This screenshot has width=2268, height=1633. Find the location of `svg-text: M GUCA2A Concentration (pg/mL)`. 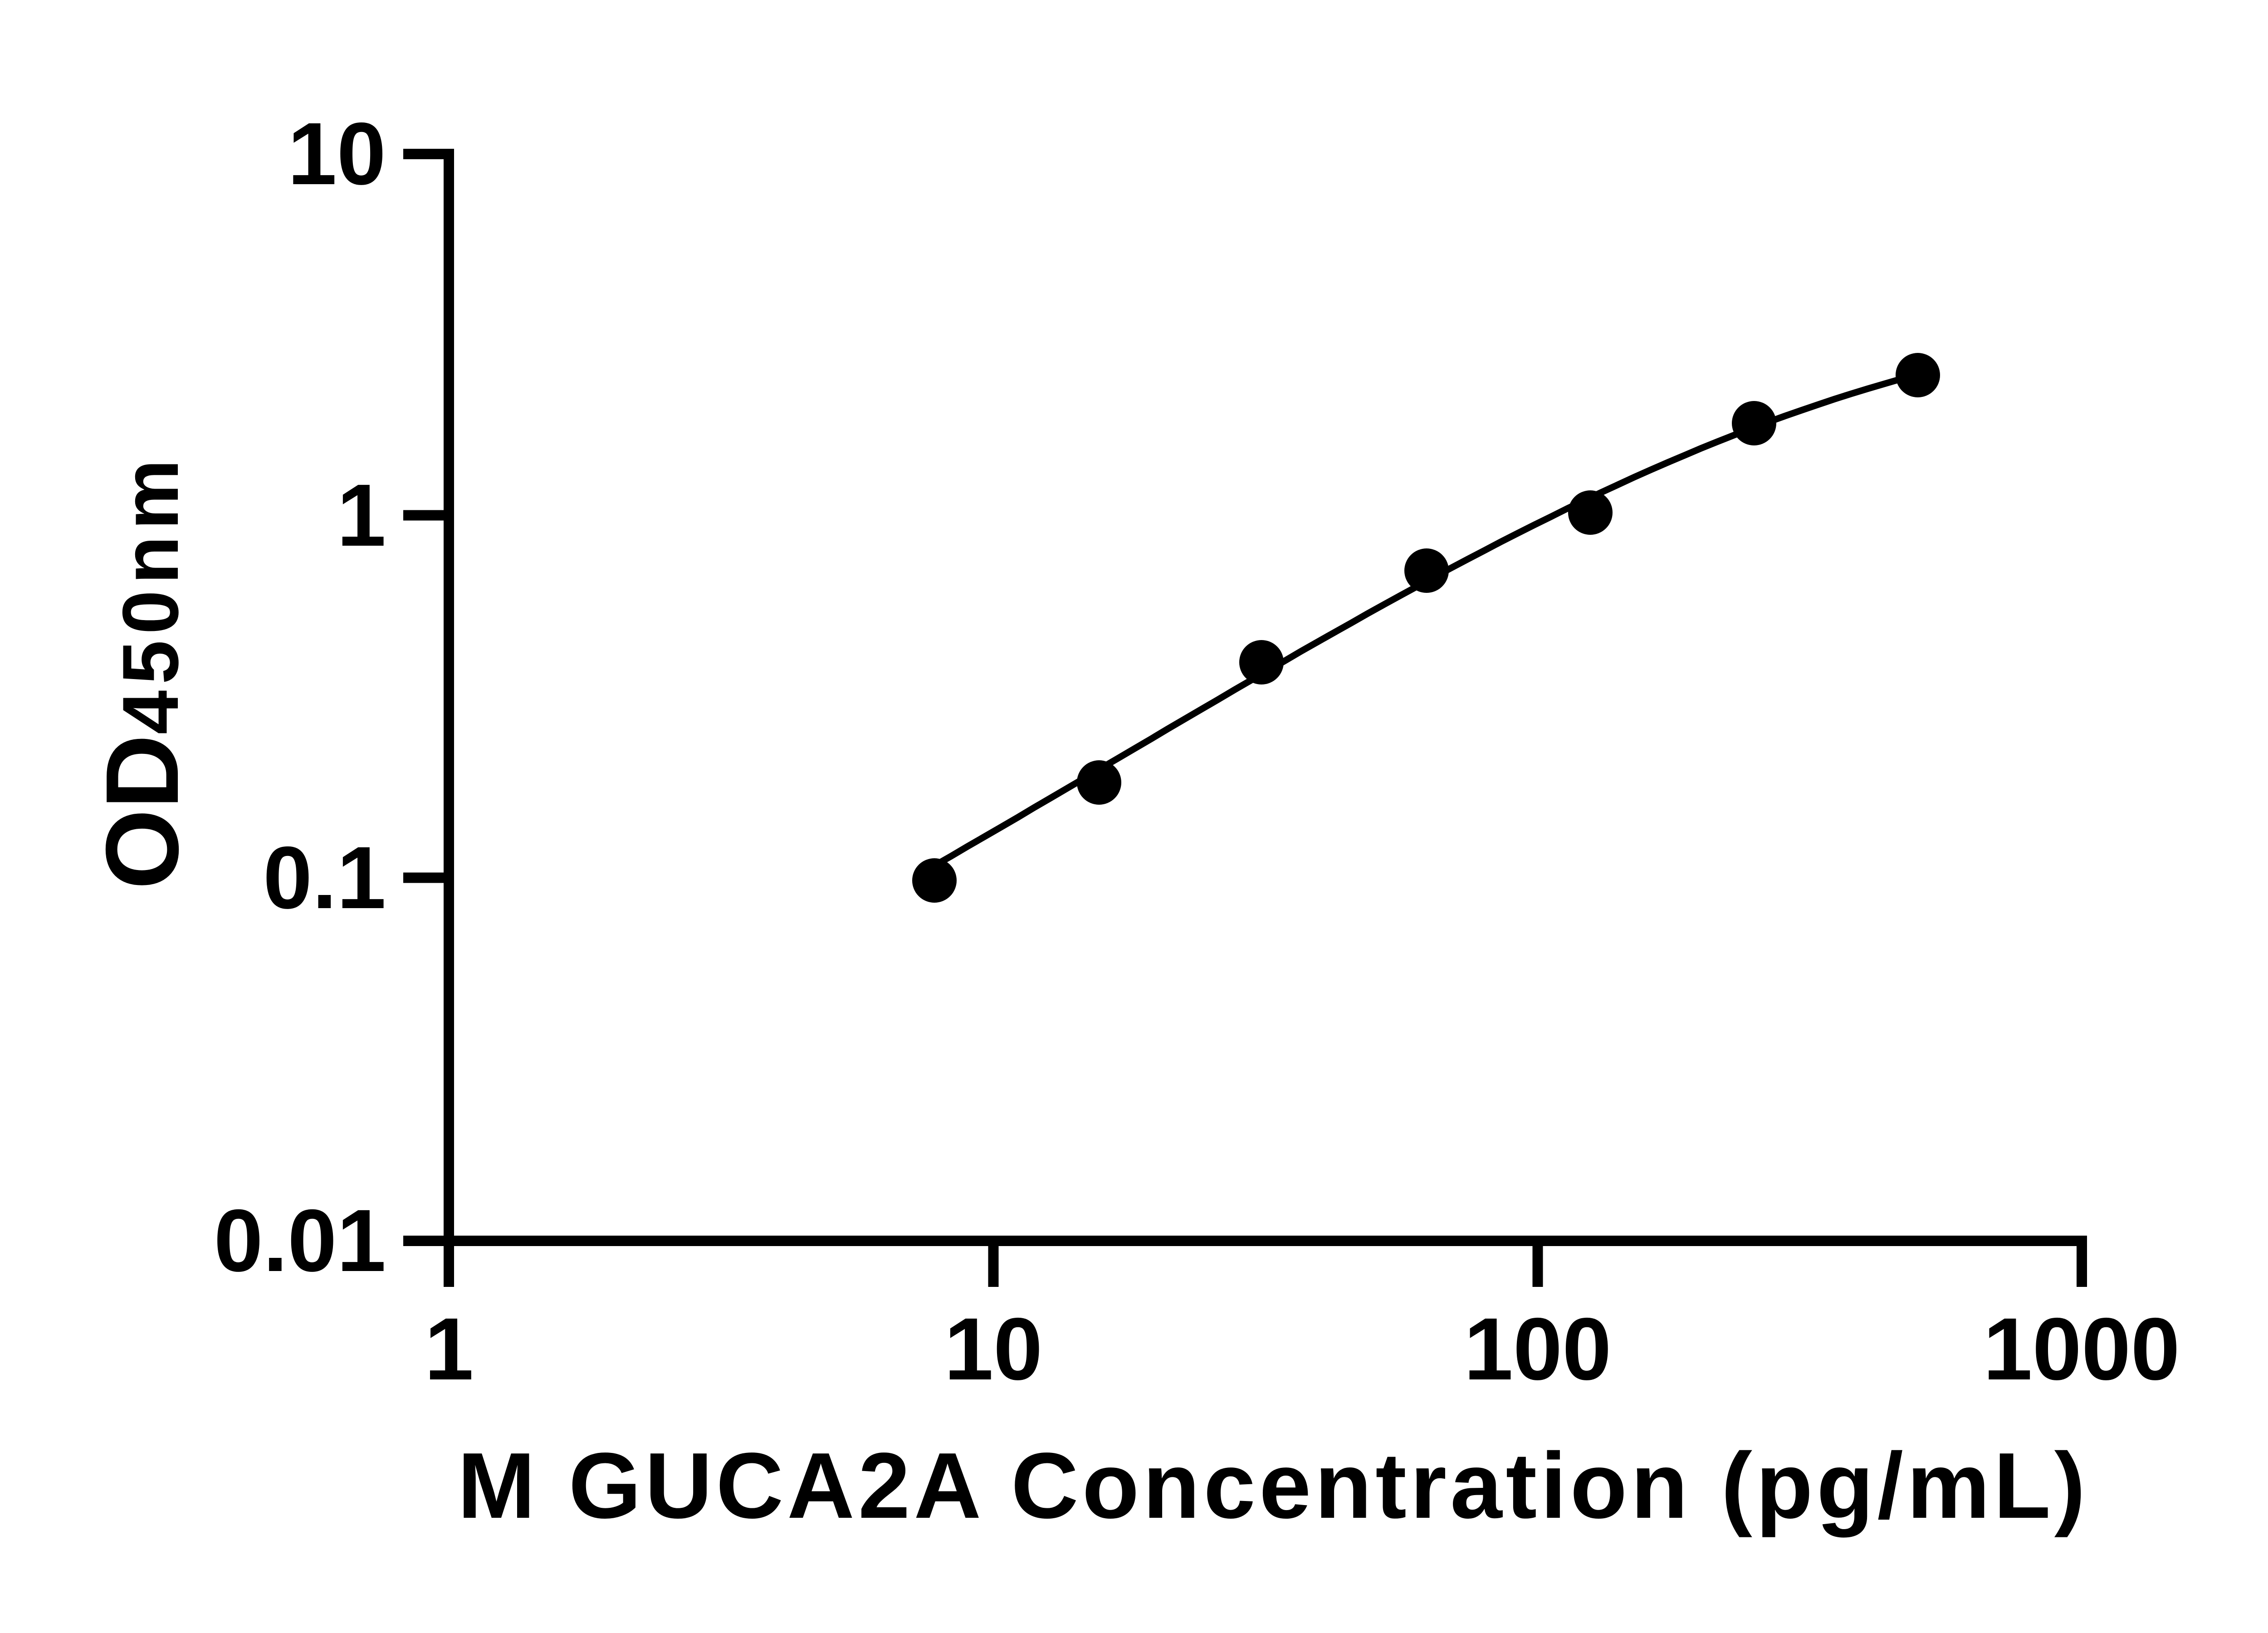

svg-text: M GUCA2A Concentration (pg/mL) is located at coordinates (1274, 1485).